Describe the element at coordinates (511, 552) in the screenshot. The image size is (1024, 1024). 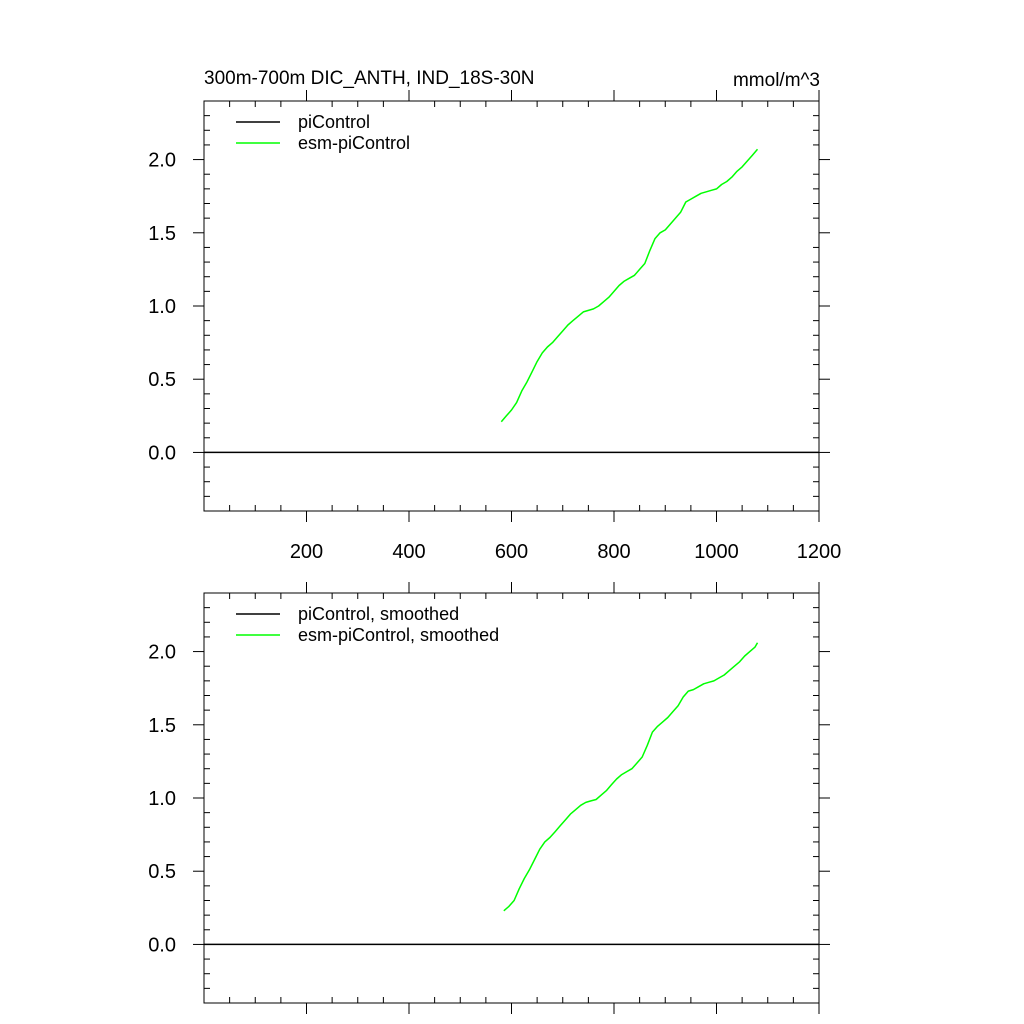
I see `x-tick-label: 600` at that location.